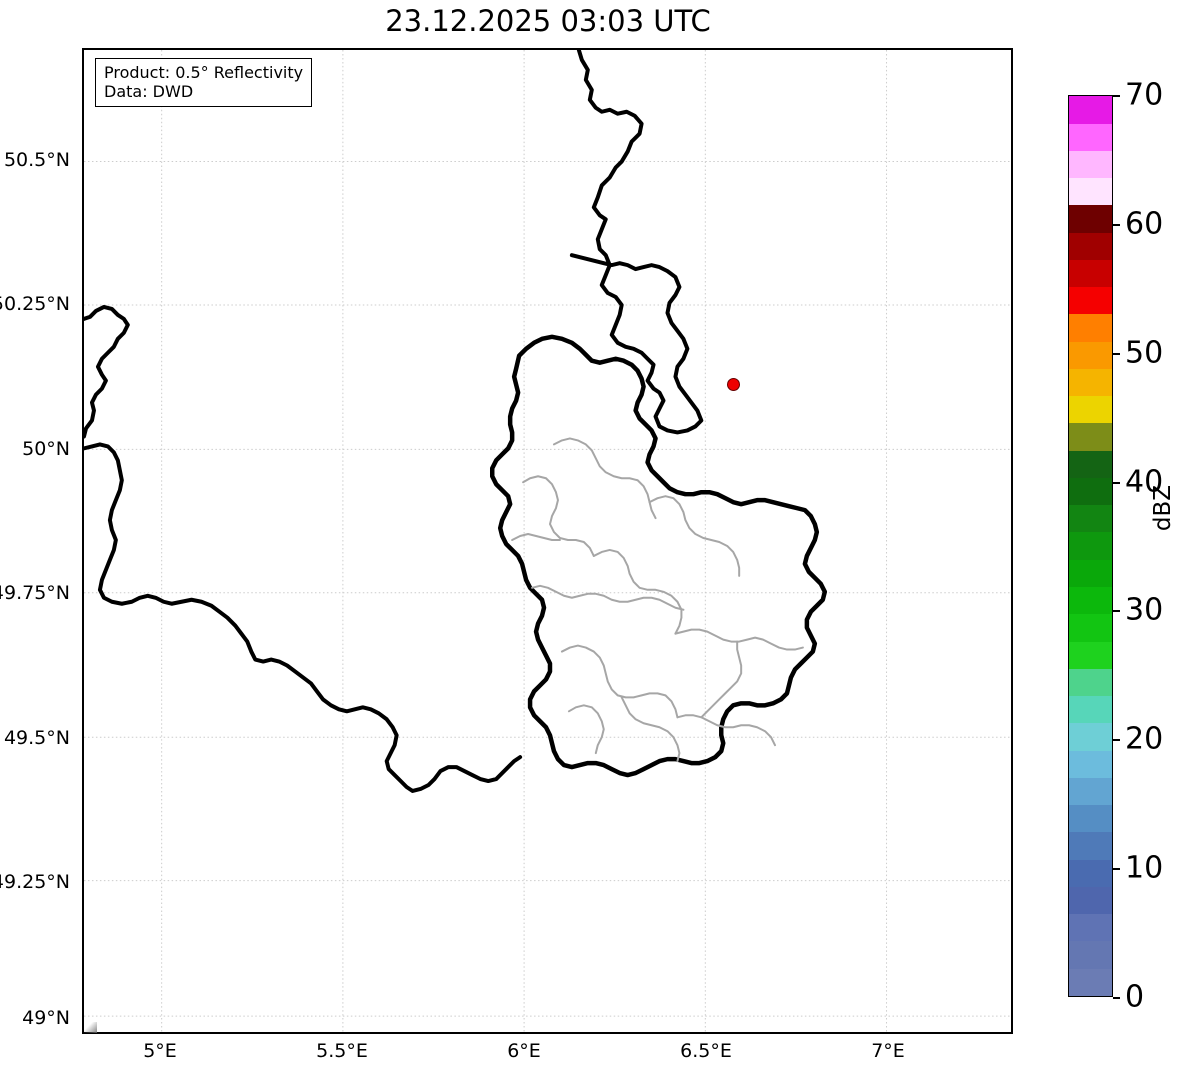 Image resolution: width=1202 pixels, height=1081 pixels. What do you see at coordinates (657, 600) in the screenshot?
I see `luxembourg-internal-borders` at bounding box center [657, 600].